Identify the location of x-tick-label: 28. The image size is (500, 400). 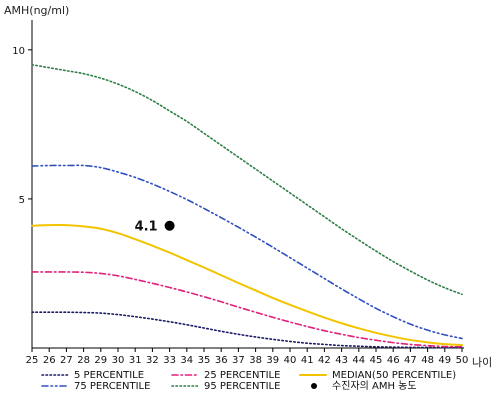
(83, 360).